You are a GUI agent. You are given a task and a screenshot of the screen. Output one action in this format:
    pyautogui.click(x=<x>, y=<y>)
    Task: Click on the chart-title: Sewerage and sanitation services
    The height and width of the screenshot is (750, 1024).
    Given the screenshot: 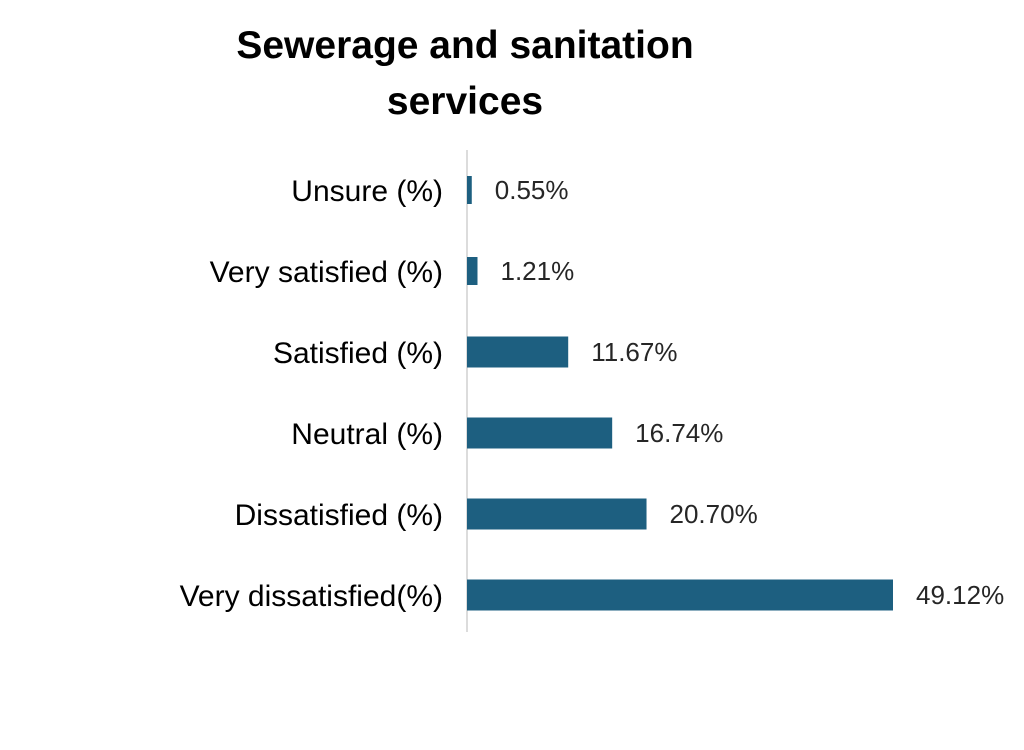 What is the action you would take?
    pyautogui.click(x=465, y=73)
    